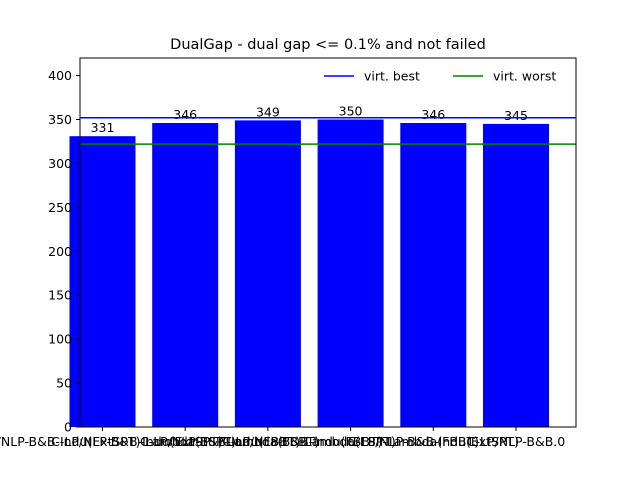 This screenshot has height=480, width=640. I want to click on y-tick-label-300: 300, so click(60, 163).